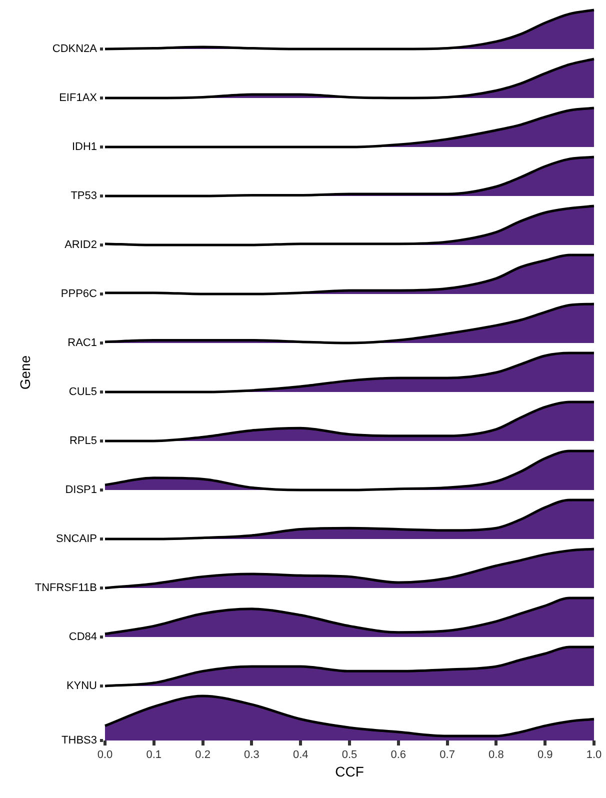  I want to click on series-label: KYNU, so click(82, 686).